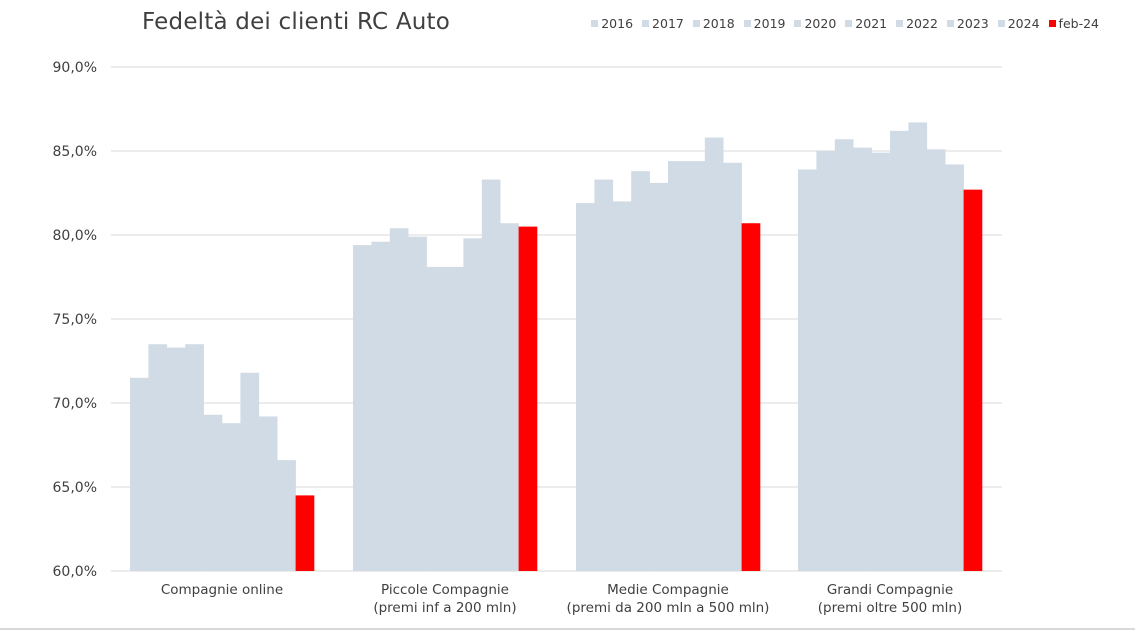  What do you see at coordinates (1078, 23) in the screenshot?
I see `legend-label: feb-24` at bounding box center [1078, 23].